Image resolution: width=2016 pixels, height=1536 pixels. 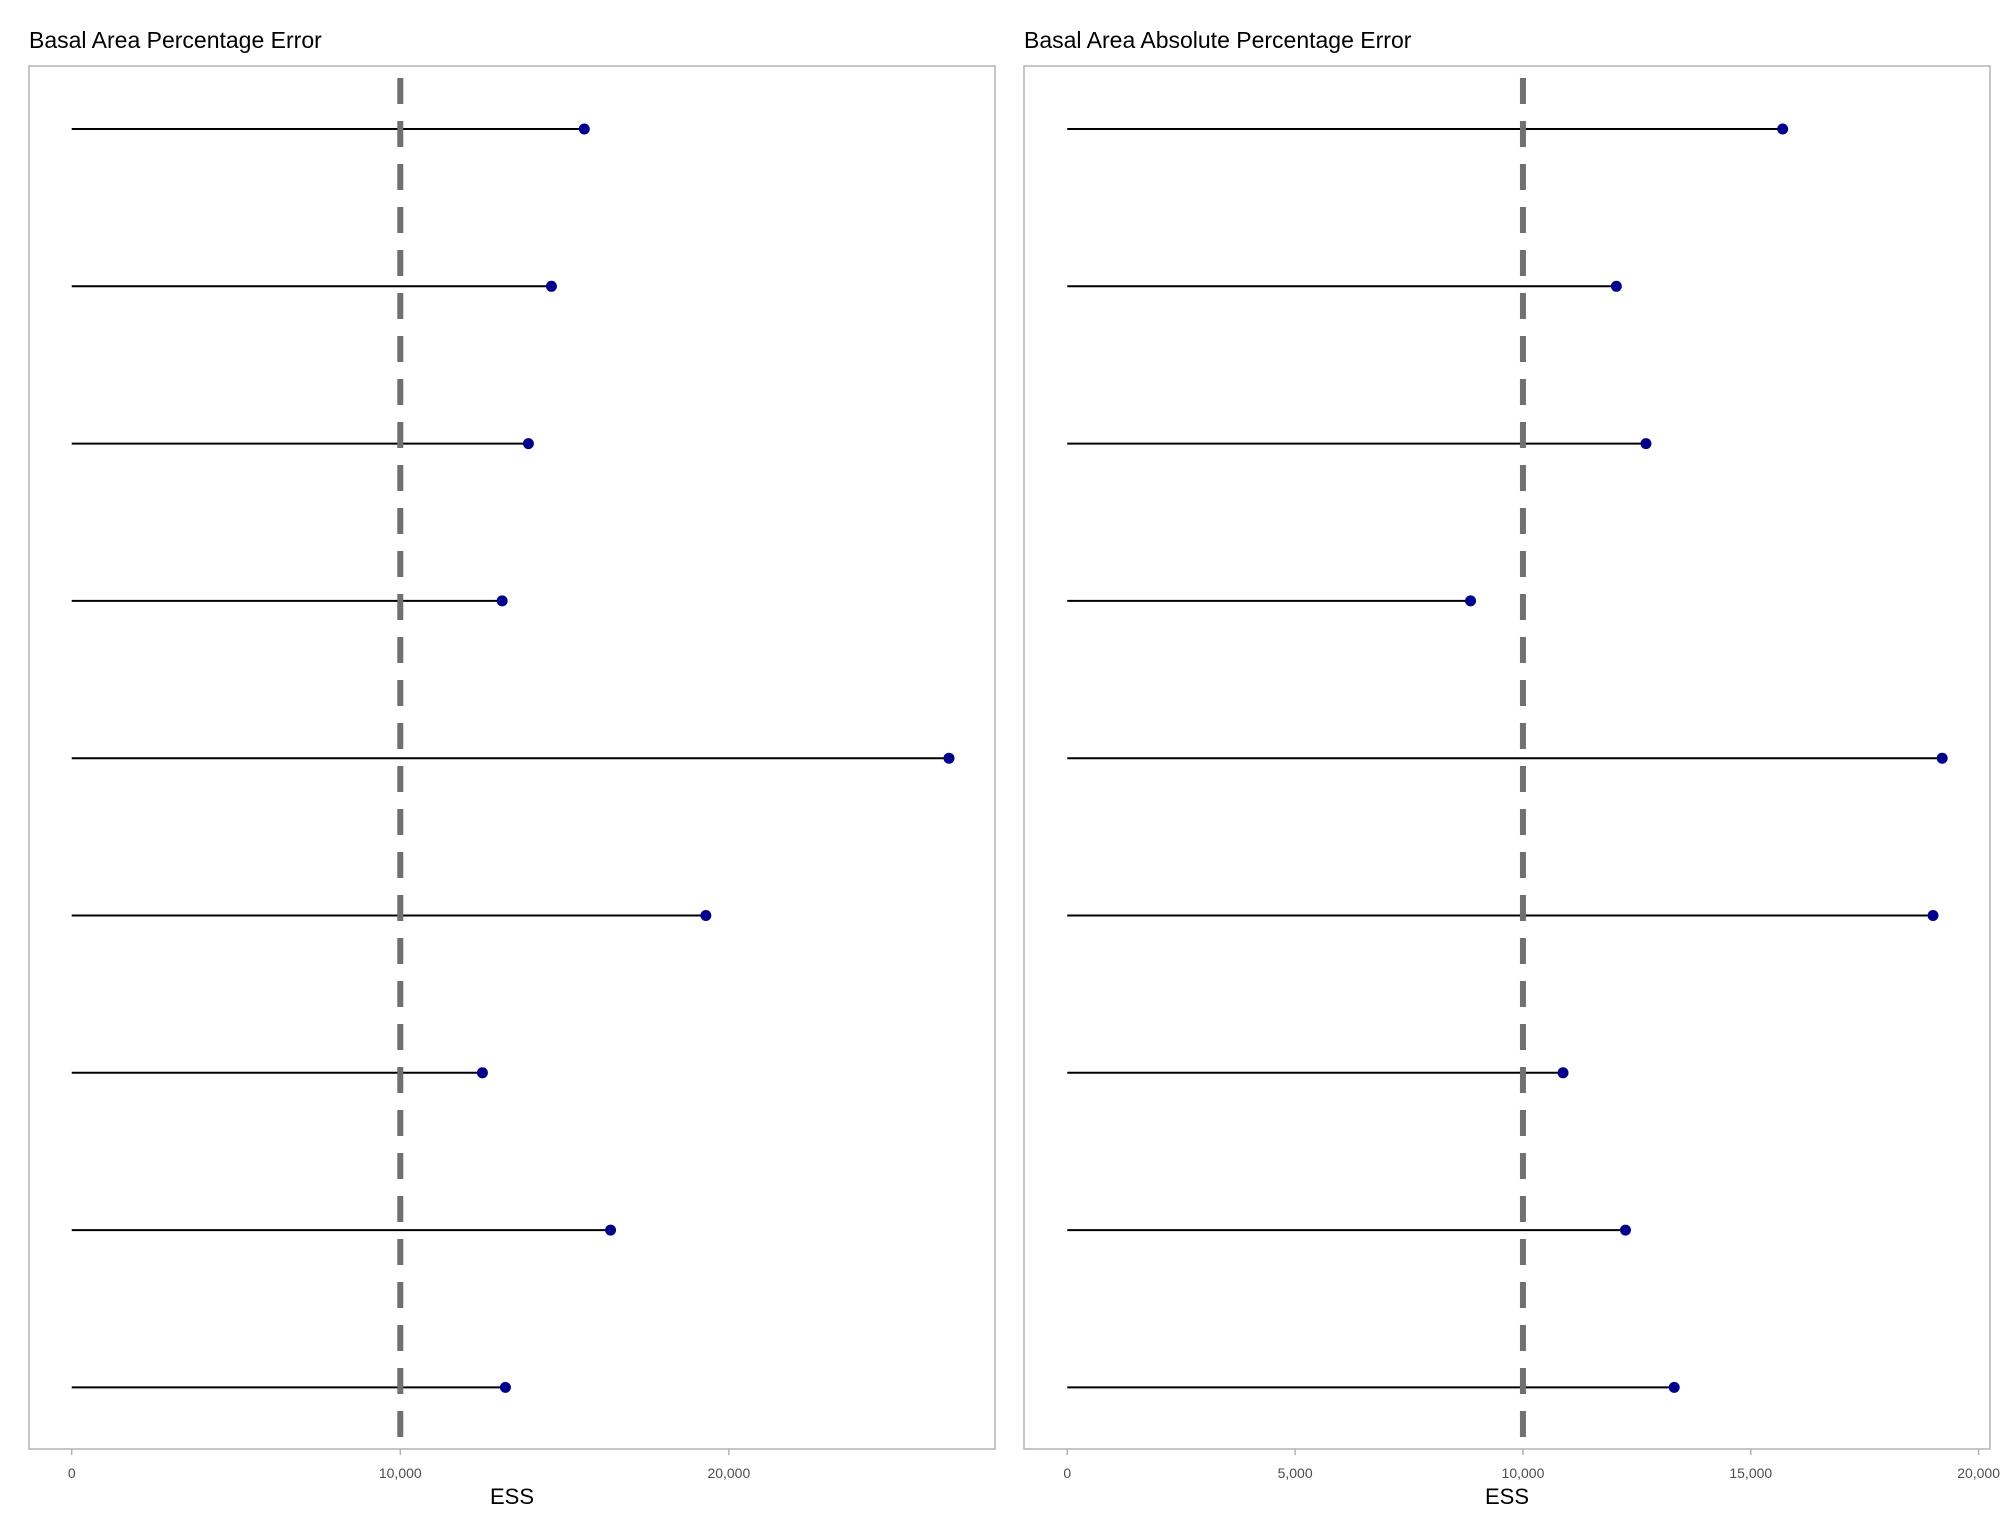 I want to click on chart-title: Basal Area Absolute Percentage Error, so click(x=1218, y=40).